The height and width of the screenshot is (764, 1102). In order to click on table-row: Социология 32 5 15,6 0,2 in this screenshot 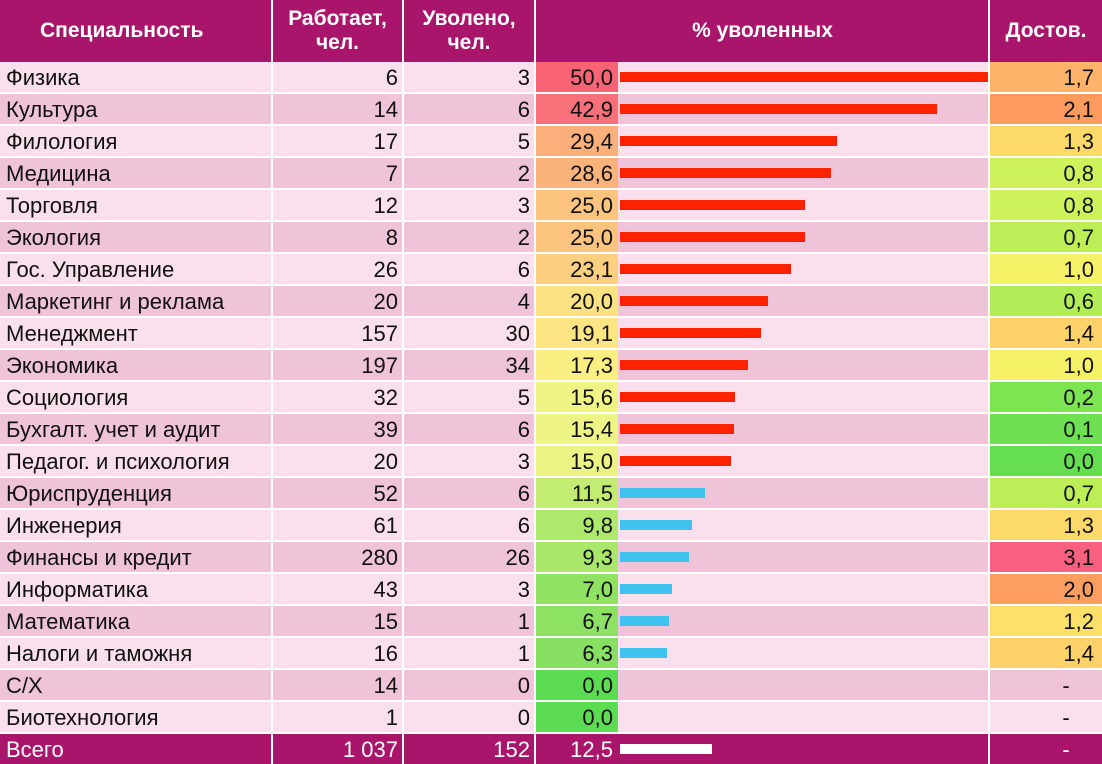, I will do `click(551, 397)`.